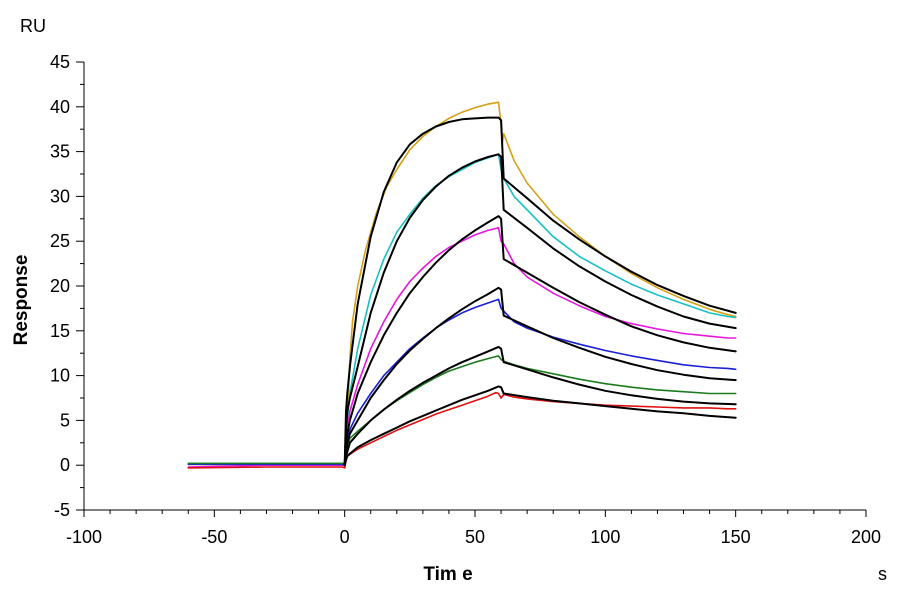  What do you see at coordinates (60, 107) in the screenshot?
I see `y-tick-label: 40` at bounding box center [60, 107].